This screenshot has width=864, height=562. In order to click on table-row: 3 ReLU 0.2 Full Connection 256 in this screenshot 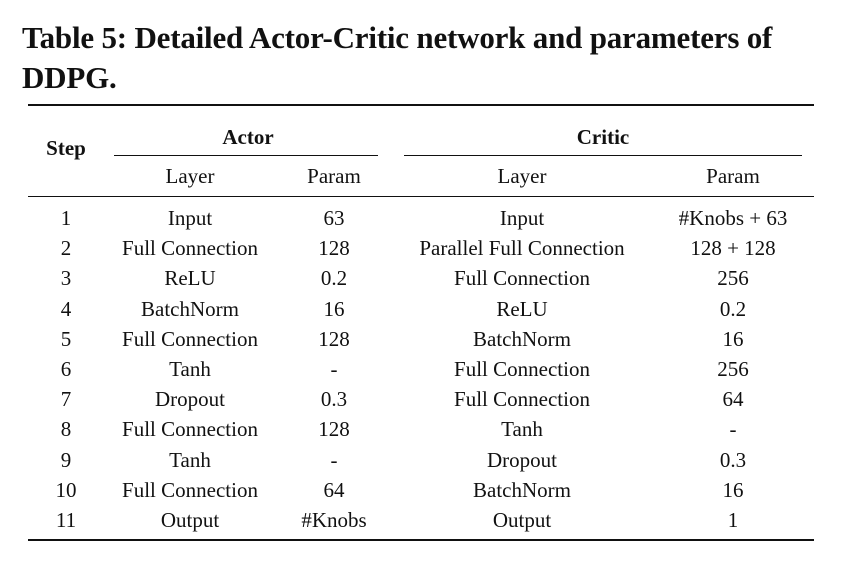, I will do `click(421, 278)`.